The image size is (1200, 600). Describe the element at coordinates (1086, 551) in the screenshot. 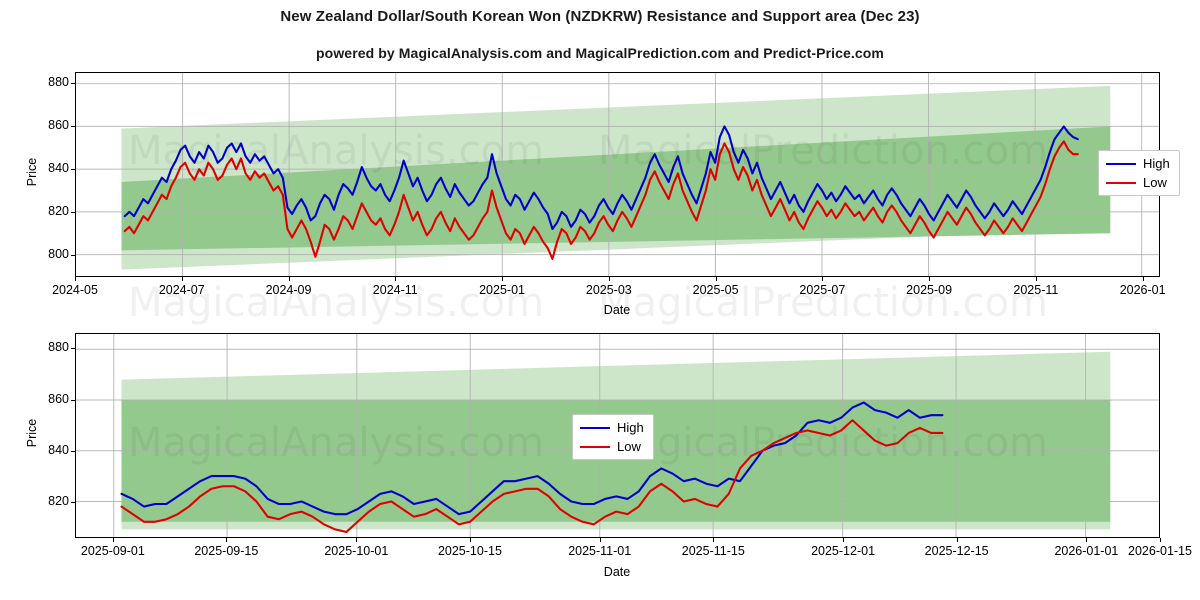

I see `x-tick-label: 2026-01-01` at that location.